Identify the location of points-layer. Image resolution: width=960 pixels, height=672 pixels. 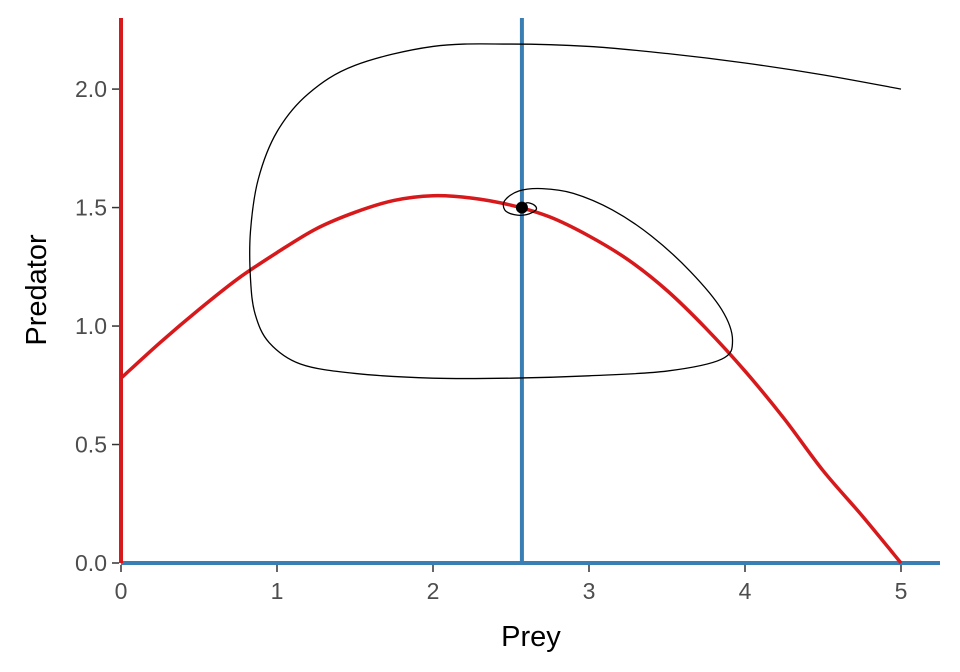
(521, 207).